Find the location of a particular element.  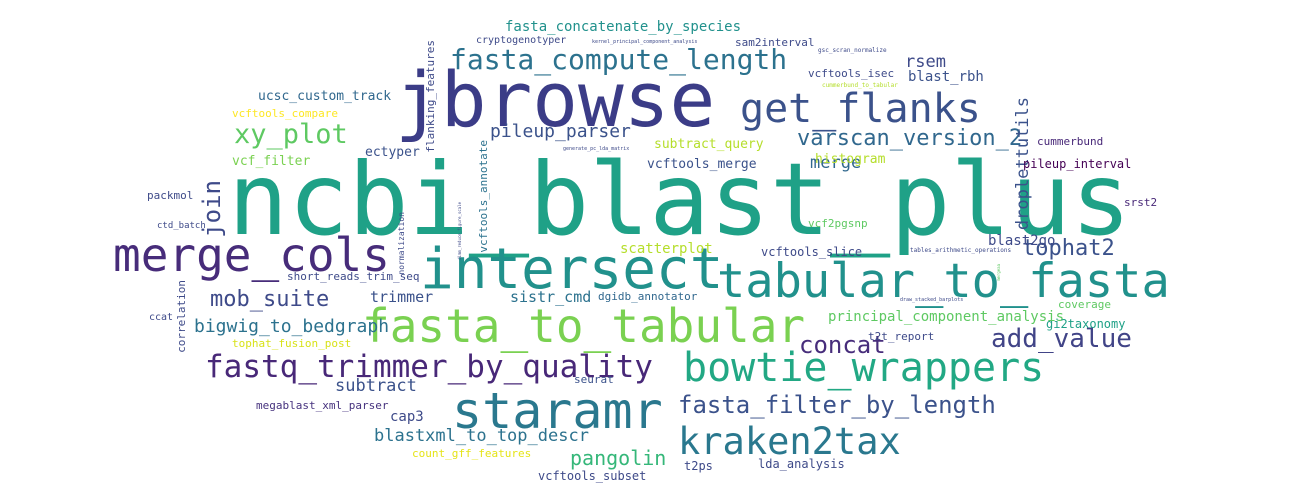

word-vcftools-compare: vcftools_compare is located at coordinates (285, 113).